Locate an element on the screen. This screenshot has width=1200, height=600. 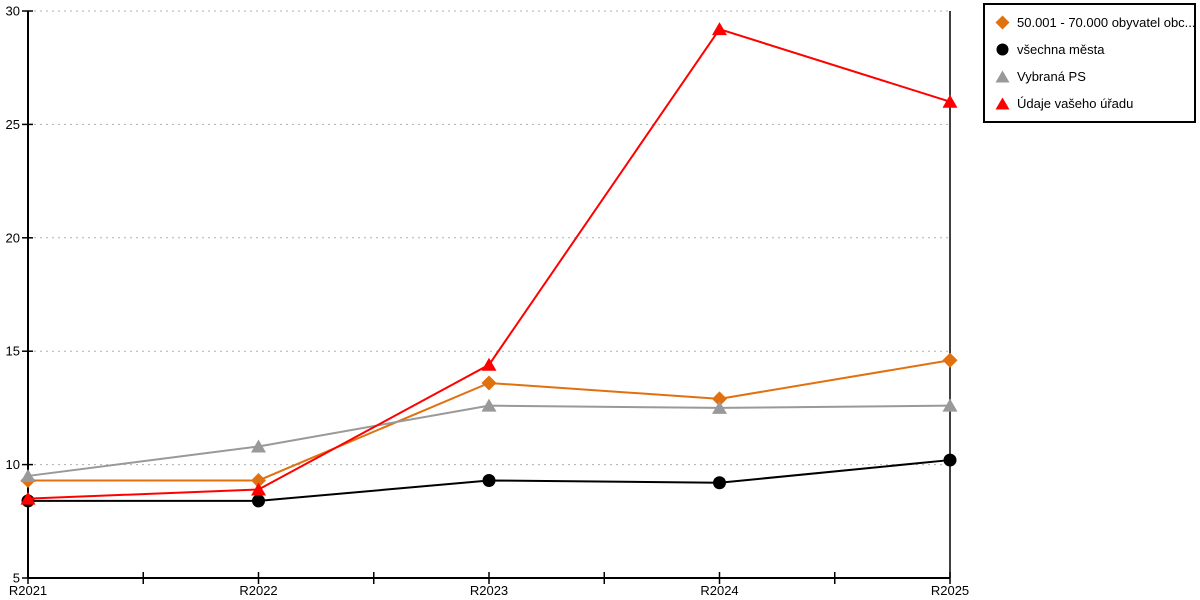
x-tick-label: R2023 is located at coordinates (489, 590).